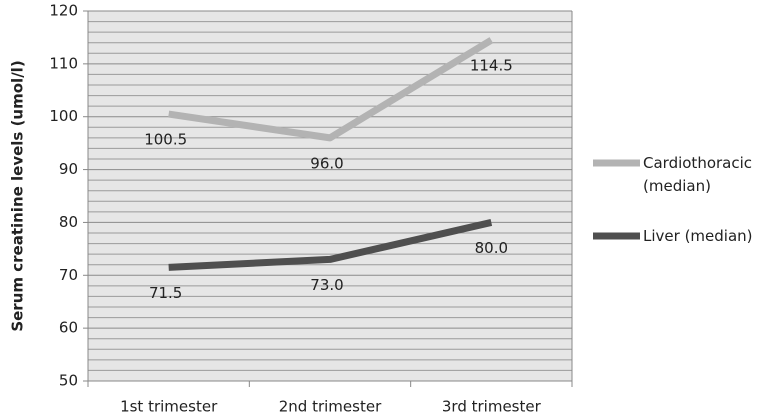 This screenshot has height=419, width=769. I want to click on y-tick-label: 110, so click(63, 63).